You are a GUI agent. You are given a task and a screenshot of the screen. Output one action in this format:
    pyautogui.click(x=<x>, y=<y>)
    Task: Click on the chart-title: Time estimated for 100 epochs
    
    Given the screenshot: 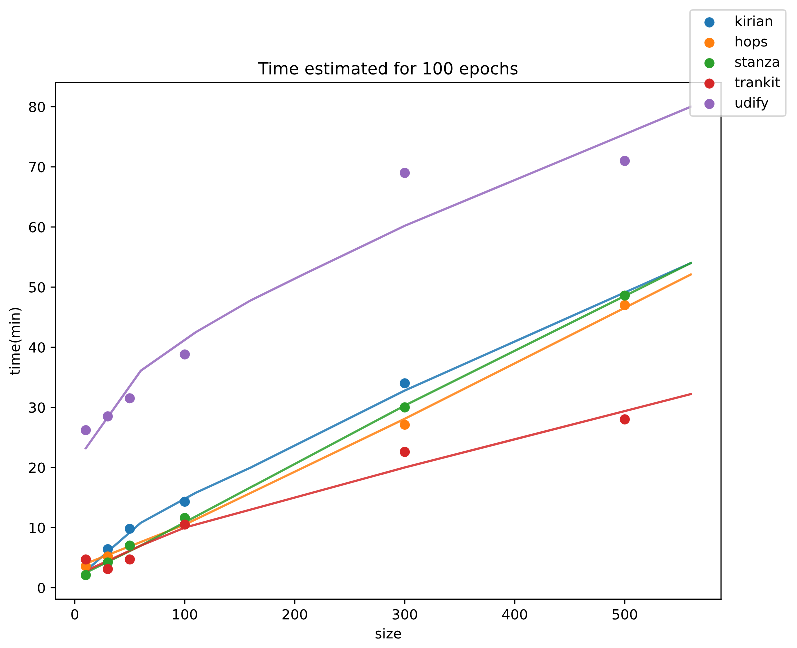 What is the action you would take?
    pyautogui.click(x=388, y=70)
    